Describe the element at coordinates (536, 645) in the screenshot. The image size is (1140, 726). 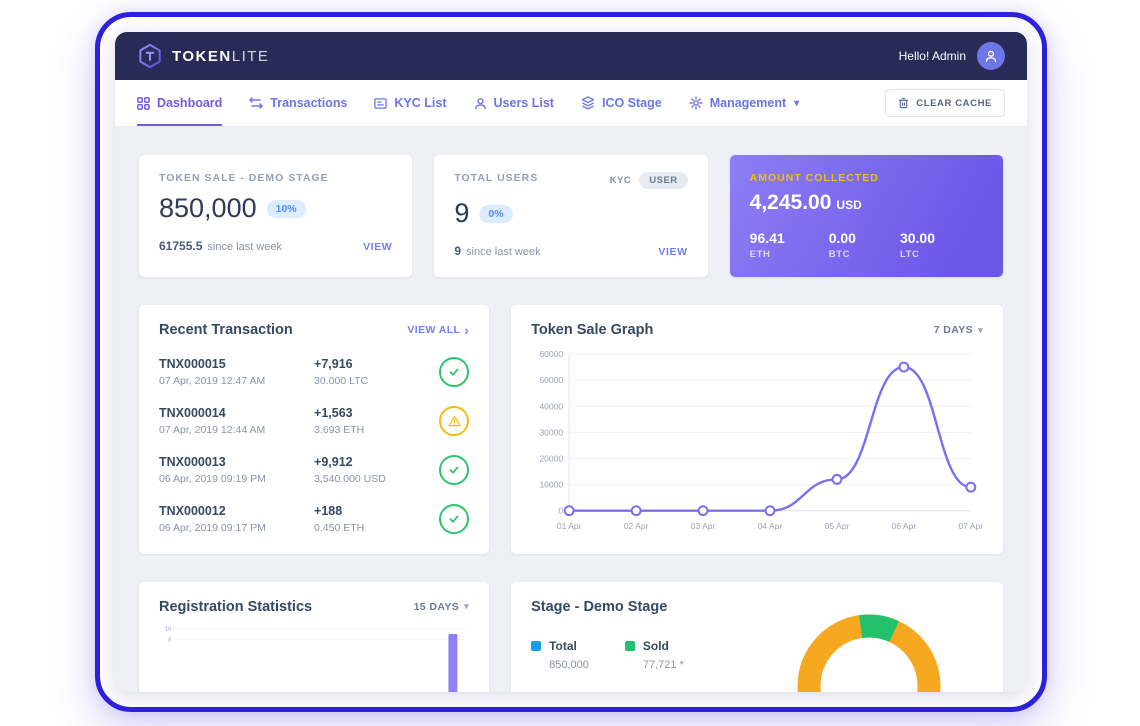
I see `total-swatch` at that location.